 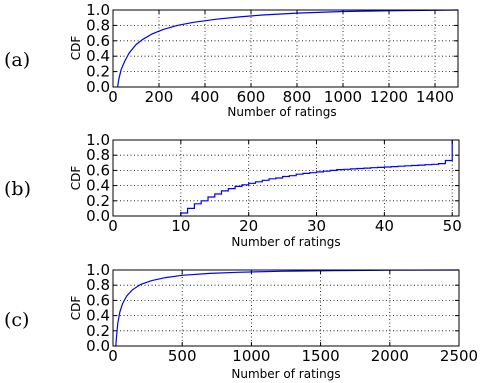 I want to click on y-tick-label-b: 0.0, so click(x=98, y=216).